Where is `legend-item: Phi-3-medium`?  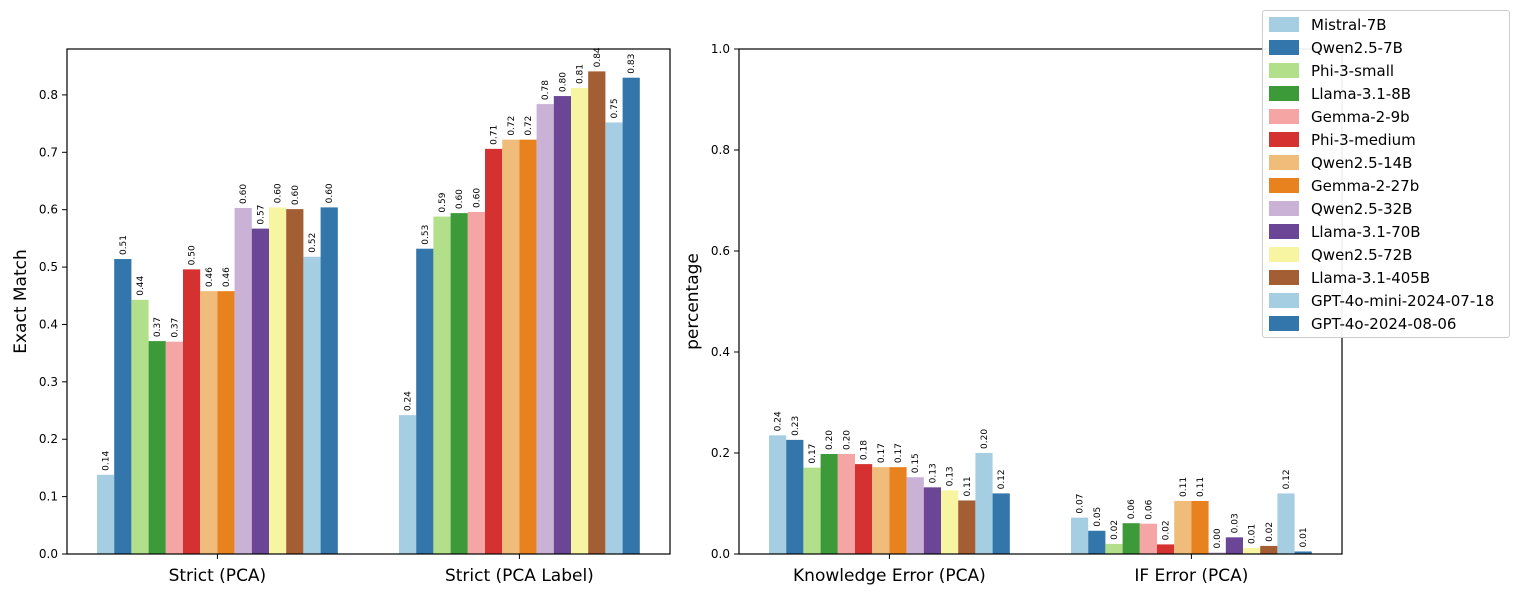
legend-item: Phi-3-medium is located at coordinates (1389, 139).